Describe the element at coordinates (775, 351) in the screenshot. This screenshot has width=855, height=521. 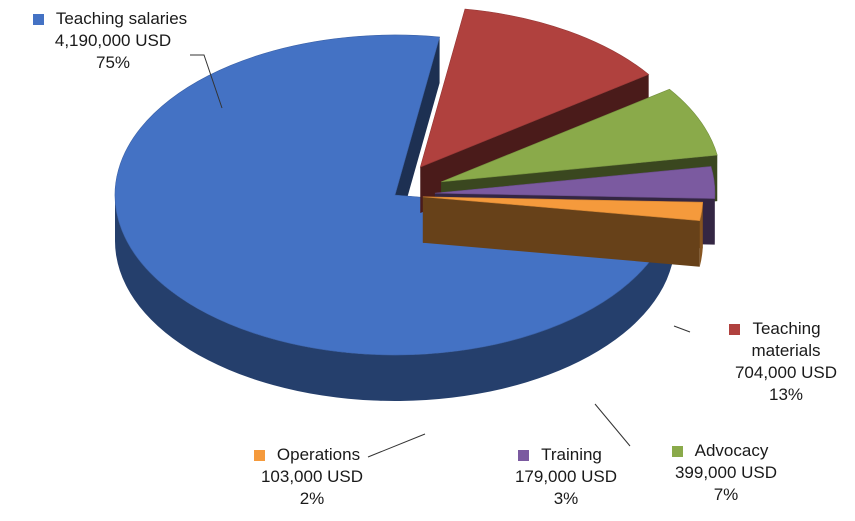
I see `slice-name-teaching-materials-2: materials` at that location.